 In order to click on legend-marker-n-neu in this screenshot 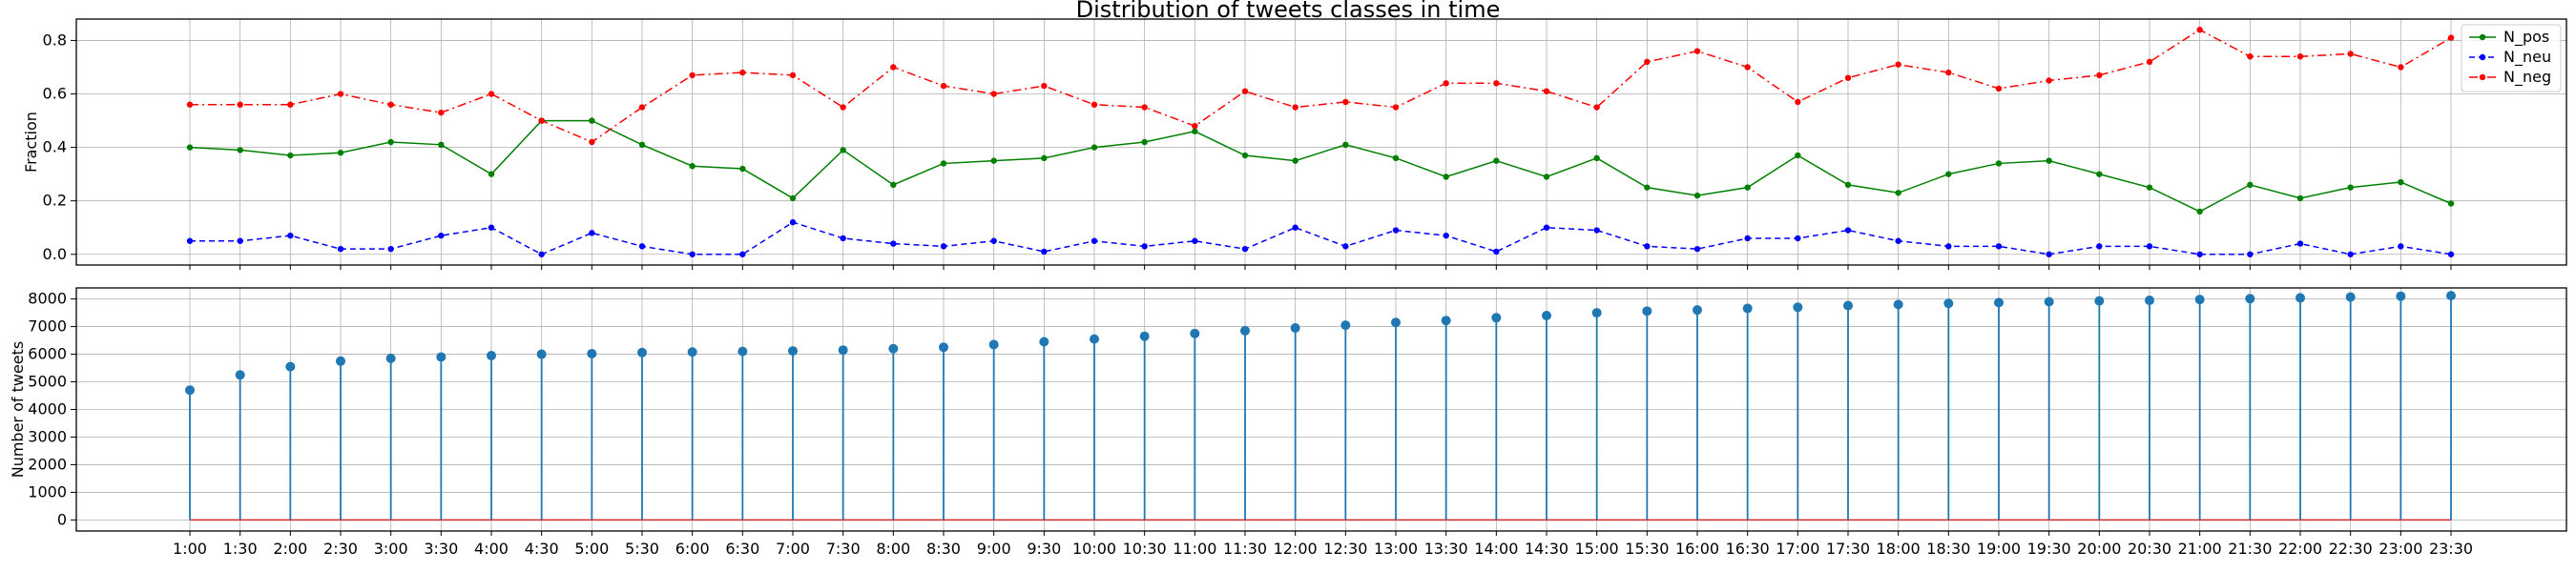, I will do `click(2482, 57)`.